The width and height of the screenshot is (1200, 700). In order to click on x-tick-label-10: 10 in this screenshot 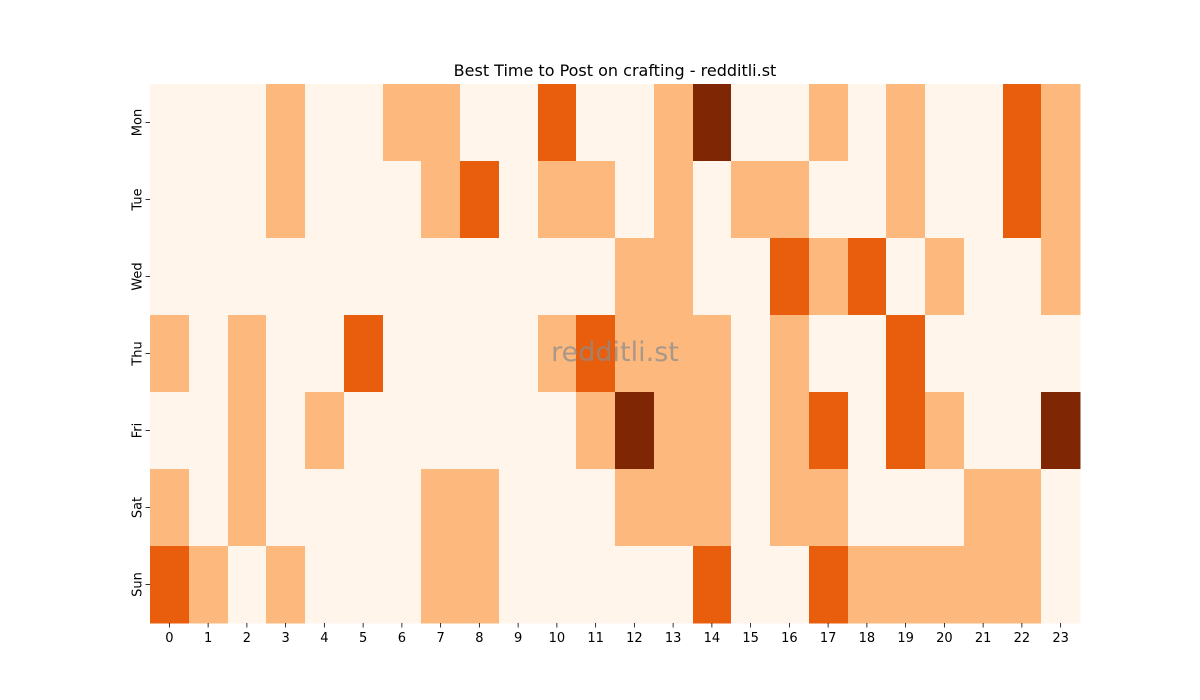, I will do `click(557, 638)`.